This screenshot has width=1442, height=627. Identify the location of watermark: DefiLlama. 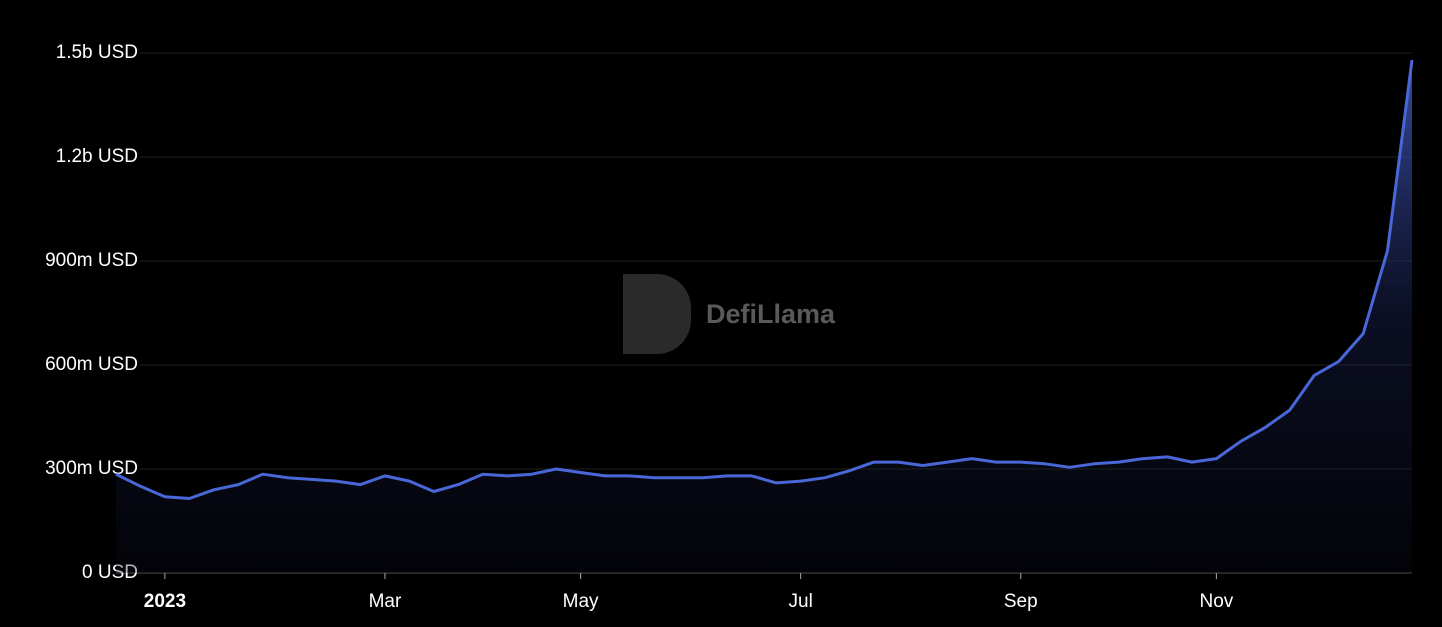
(729, 314).